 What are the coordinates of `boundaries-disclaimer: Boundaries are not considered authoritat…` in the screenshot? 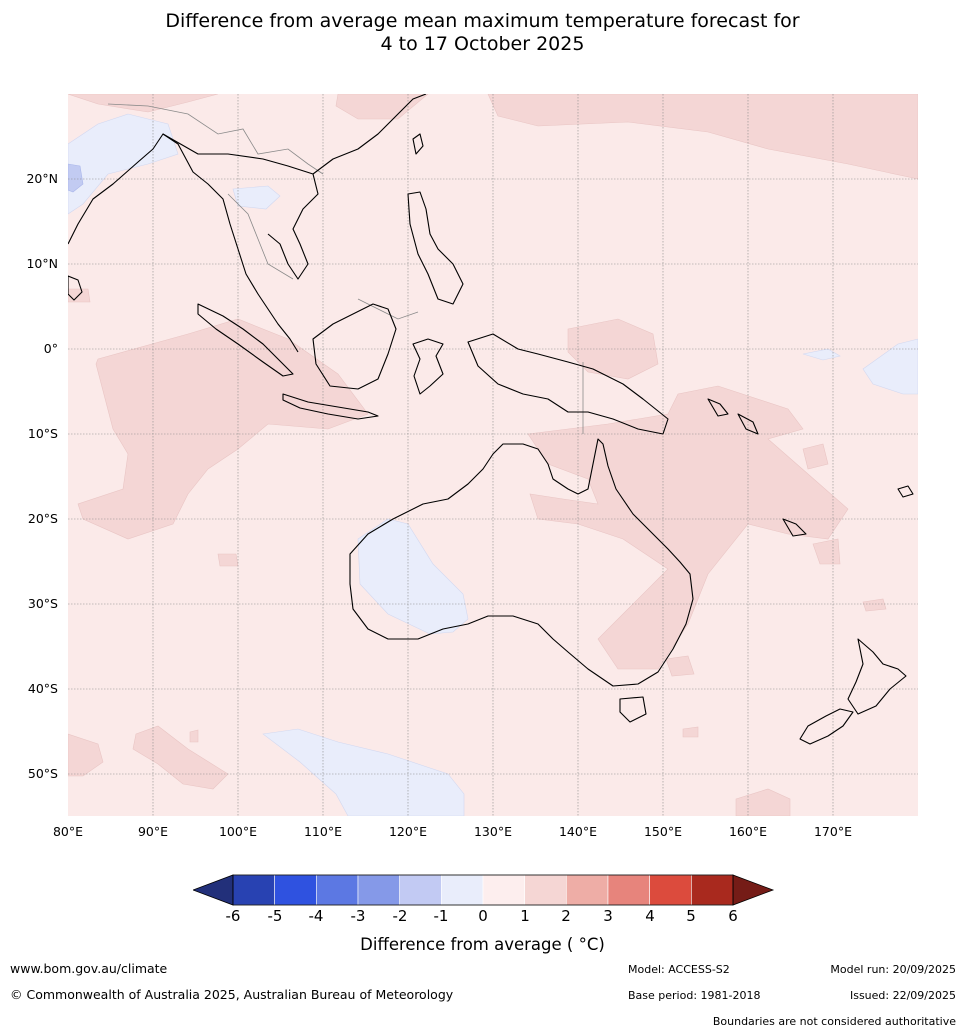 It's located at (834, 1021).